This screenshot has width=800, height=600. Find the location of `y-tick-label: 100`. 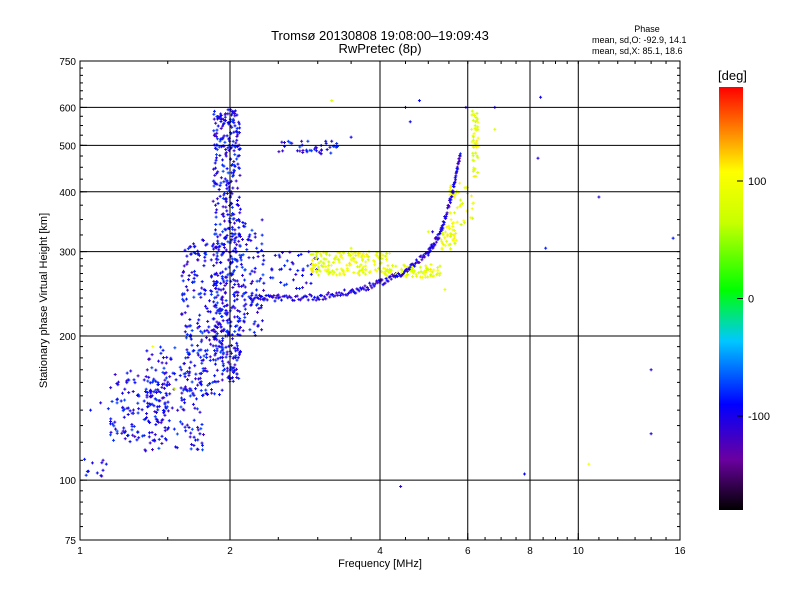

y-tick-label: 100 is located at coordinates (67, 481).